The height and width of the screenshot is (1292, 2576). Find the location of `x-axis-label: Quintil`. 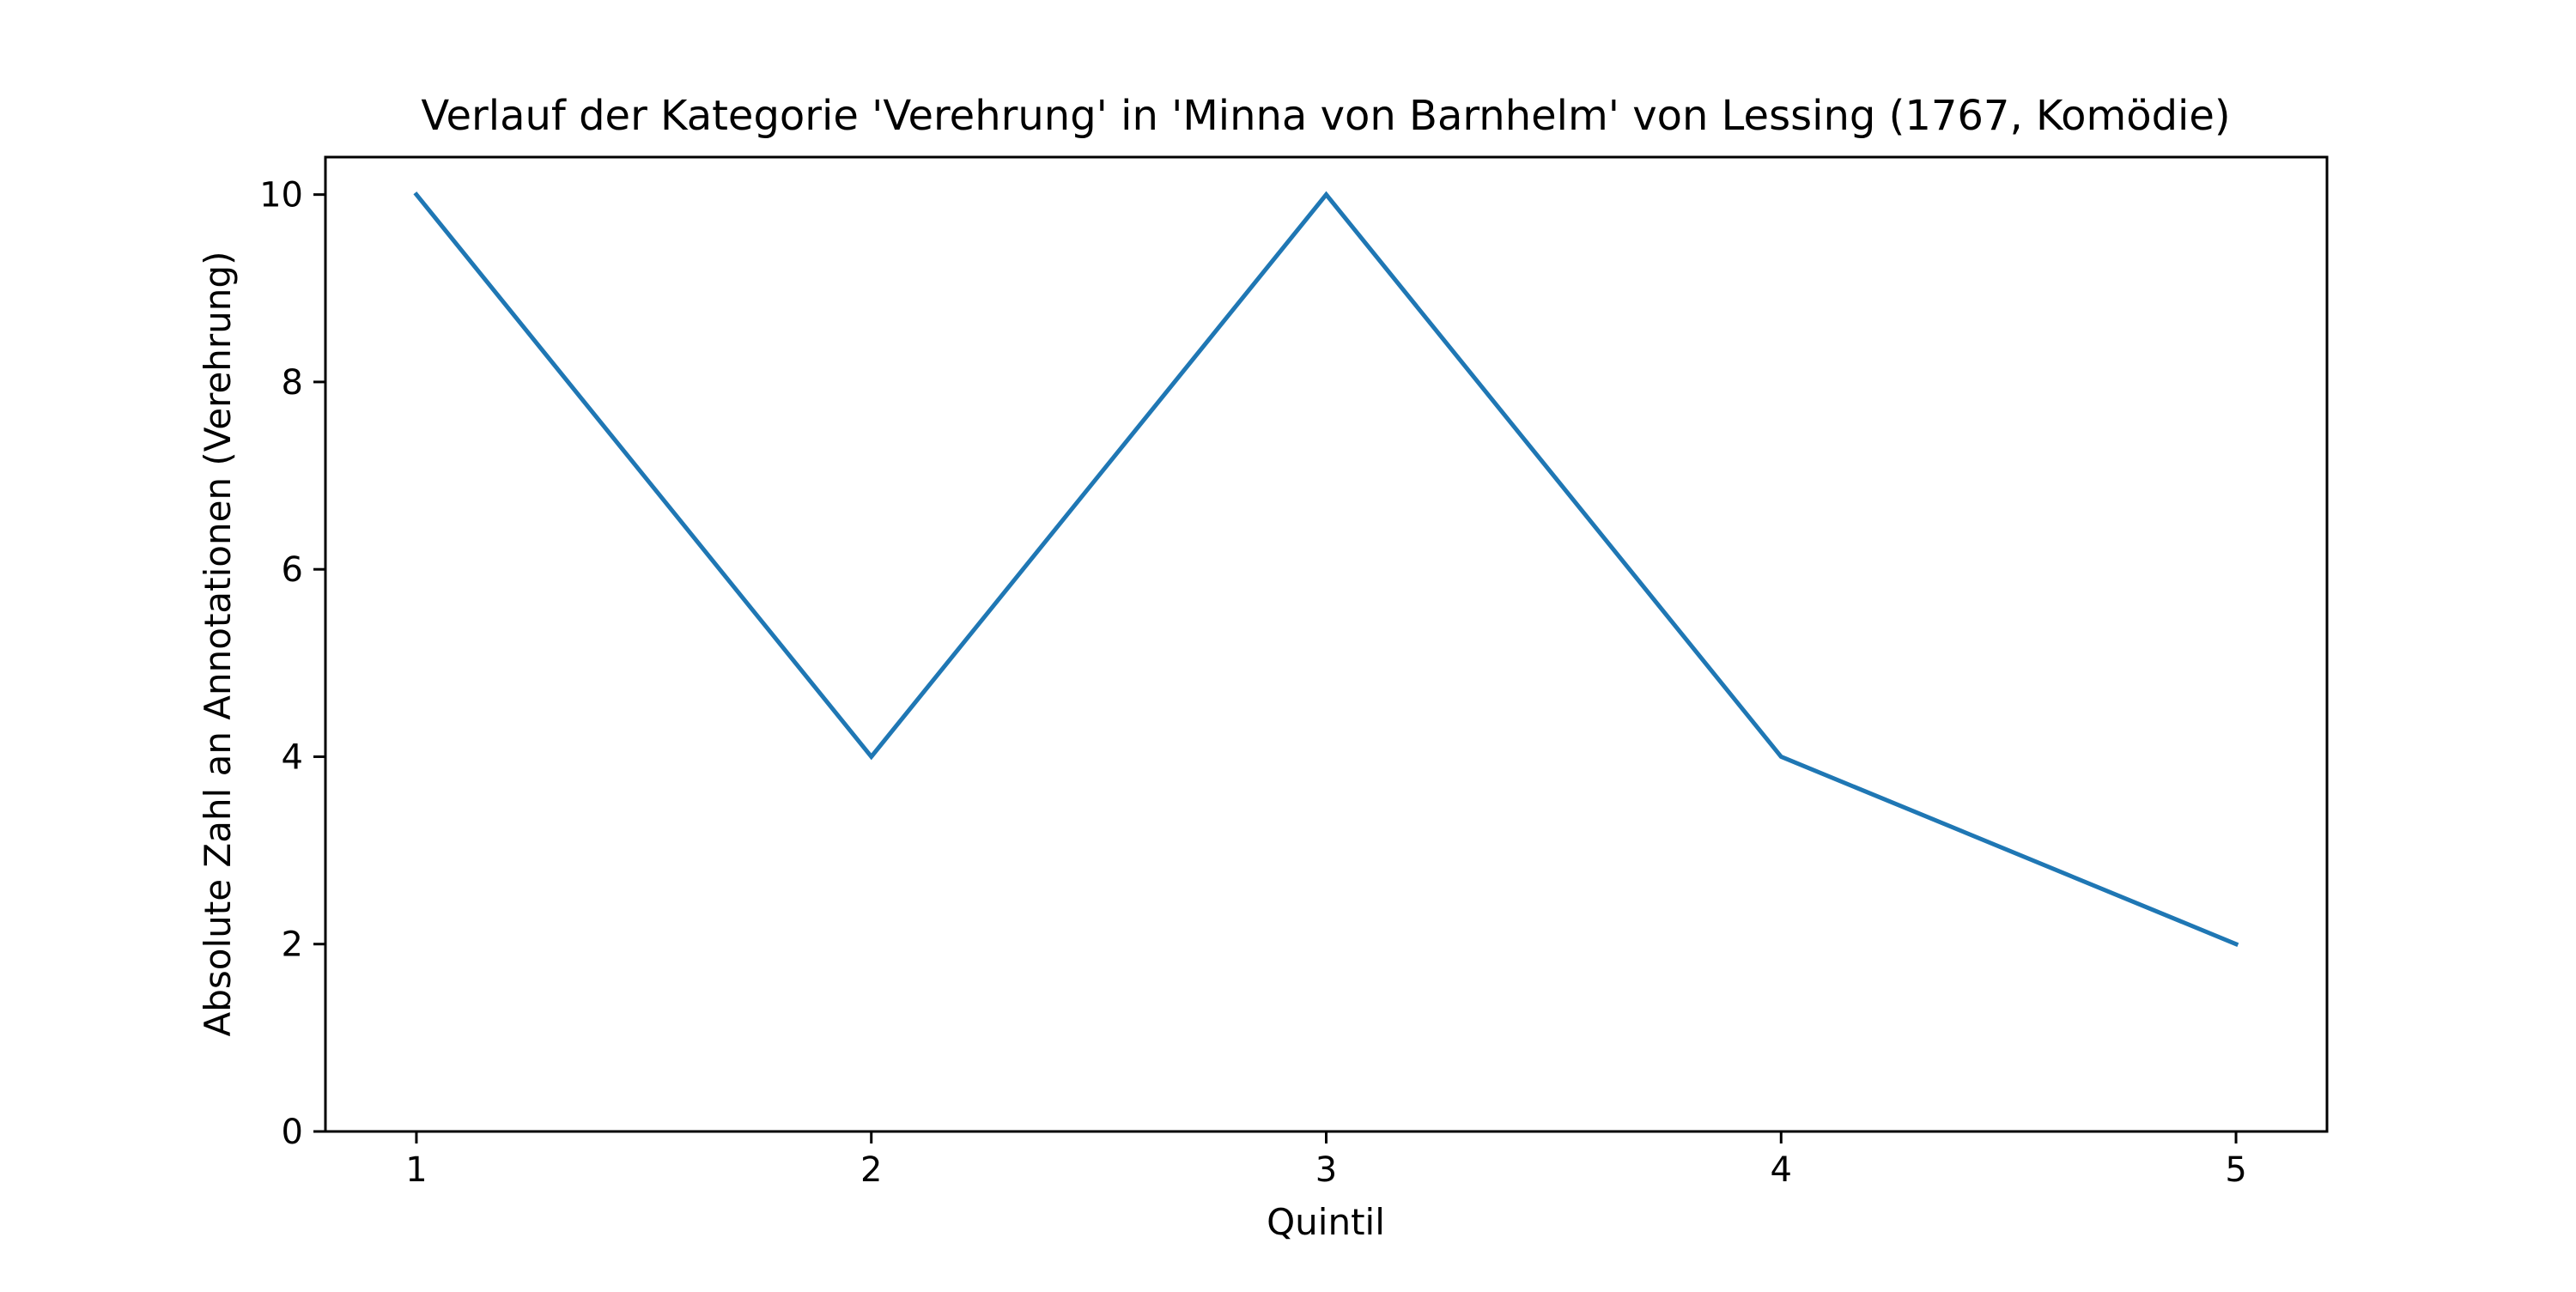

x-axis-label: Quintil is located at coordinates (1326, 1222).